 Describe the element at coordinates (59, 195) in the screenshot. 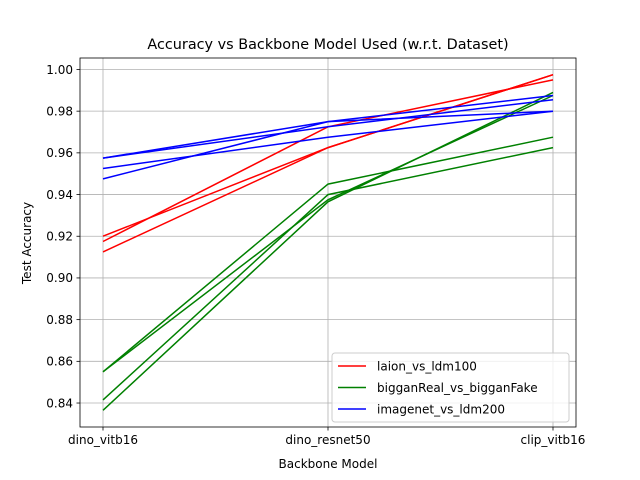

I see `y-tick-label: 0.94` at that location.